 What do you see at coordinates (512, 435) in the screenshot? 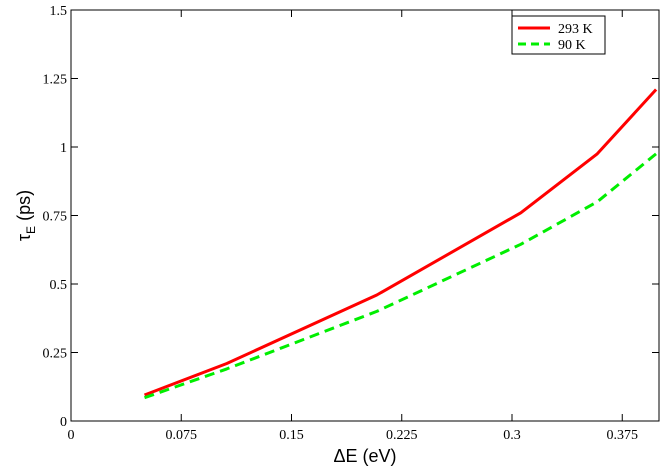
I see `x-tick-label: 0.3` at bounding box center [512, 435].